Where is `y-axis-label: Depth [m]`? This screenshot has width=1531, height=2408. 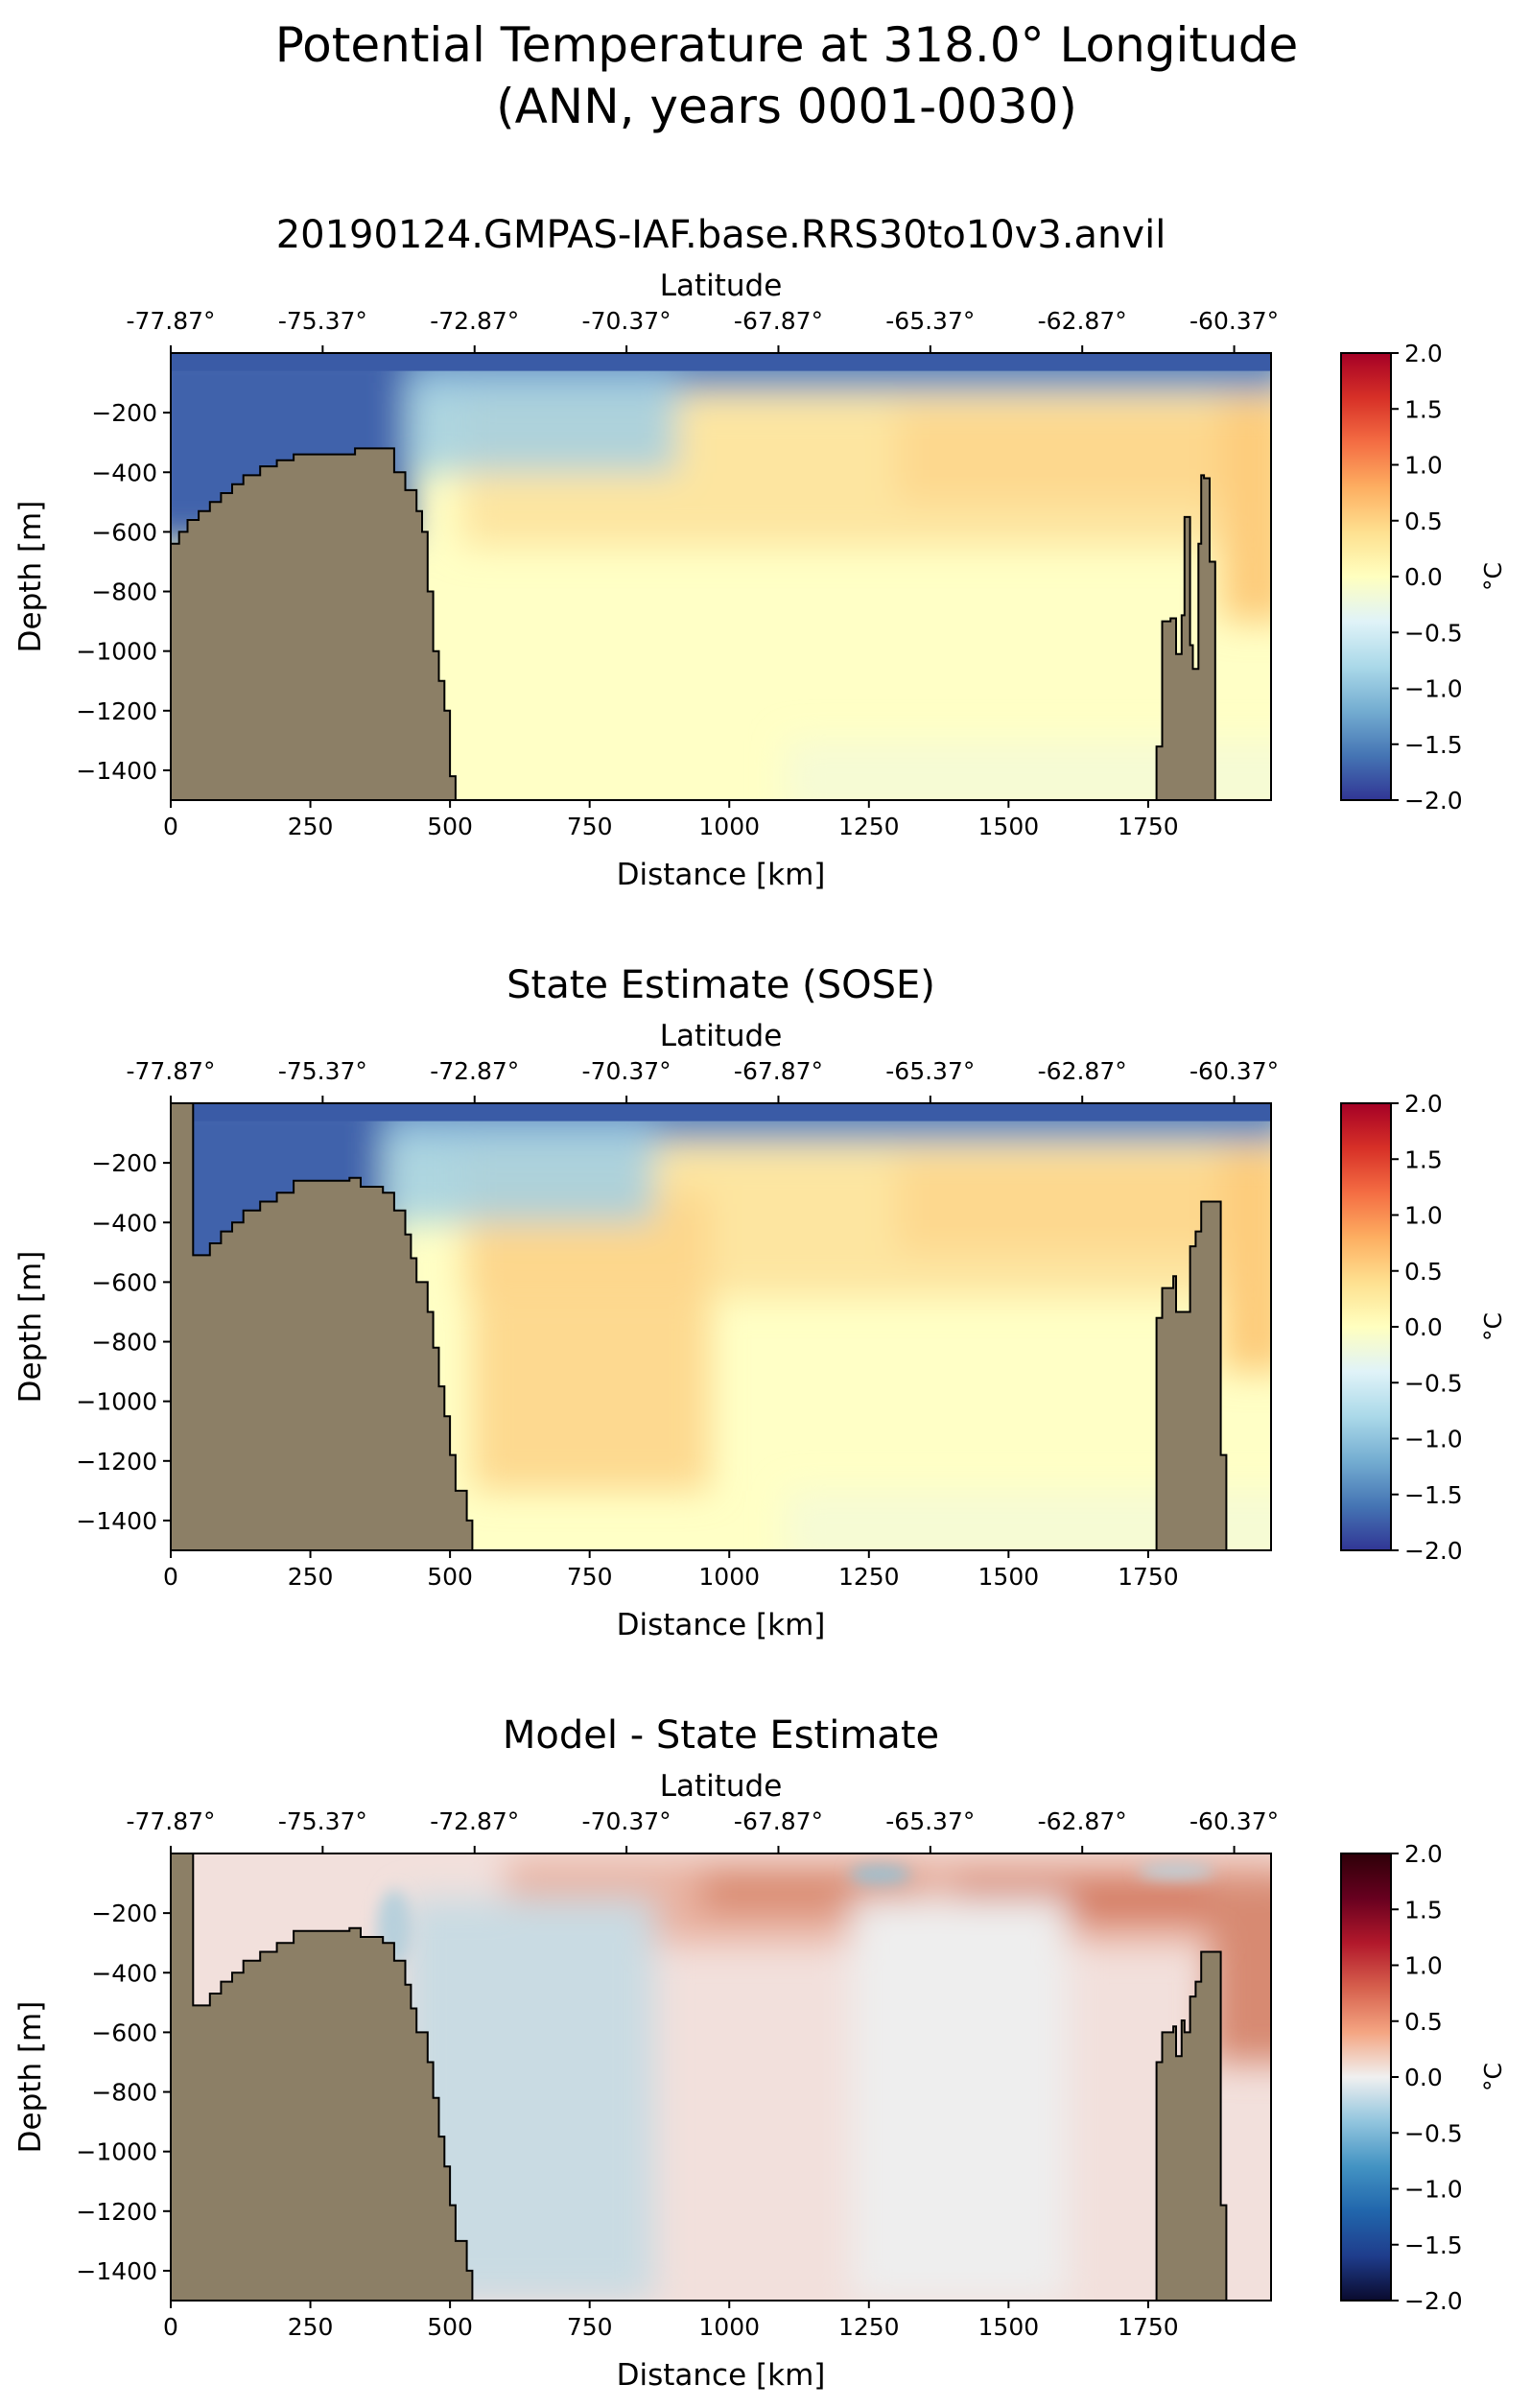
y-axis-label: Depth [m] is located at coordinates (30, 1327).